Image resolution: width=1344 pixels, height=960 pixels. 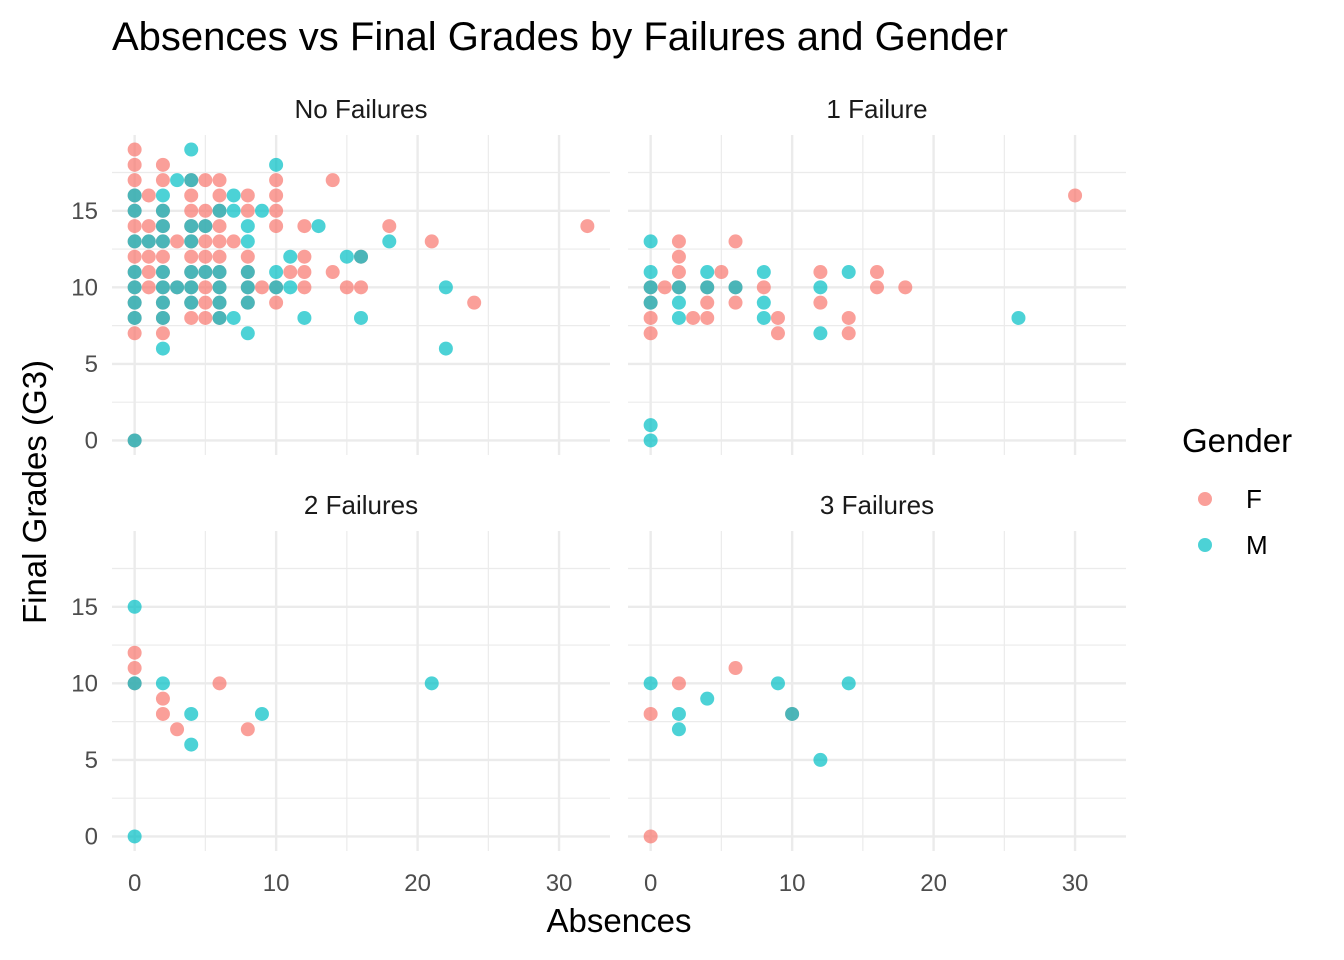 What do you see at coordinates (1257, 545) in the screenshot?
I see `legend-label: M` at bounding box center [1257, 545].